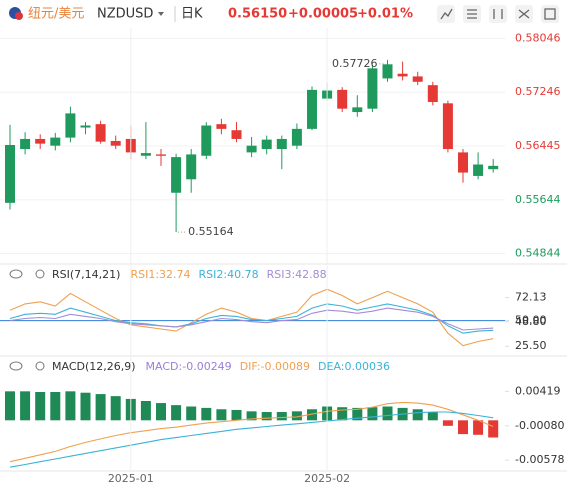 This screenshot has height=489, width=567. Describe the element at coordinates (125, 14) in the screenshot. I see `symbol: NZDUSD` at that location.